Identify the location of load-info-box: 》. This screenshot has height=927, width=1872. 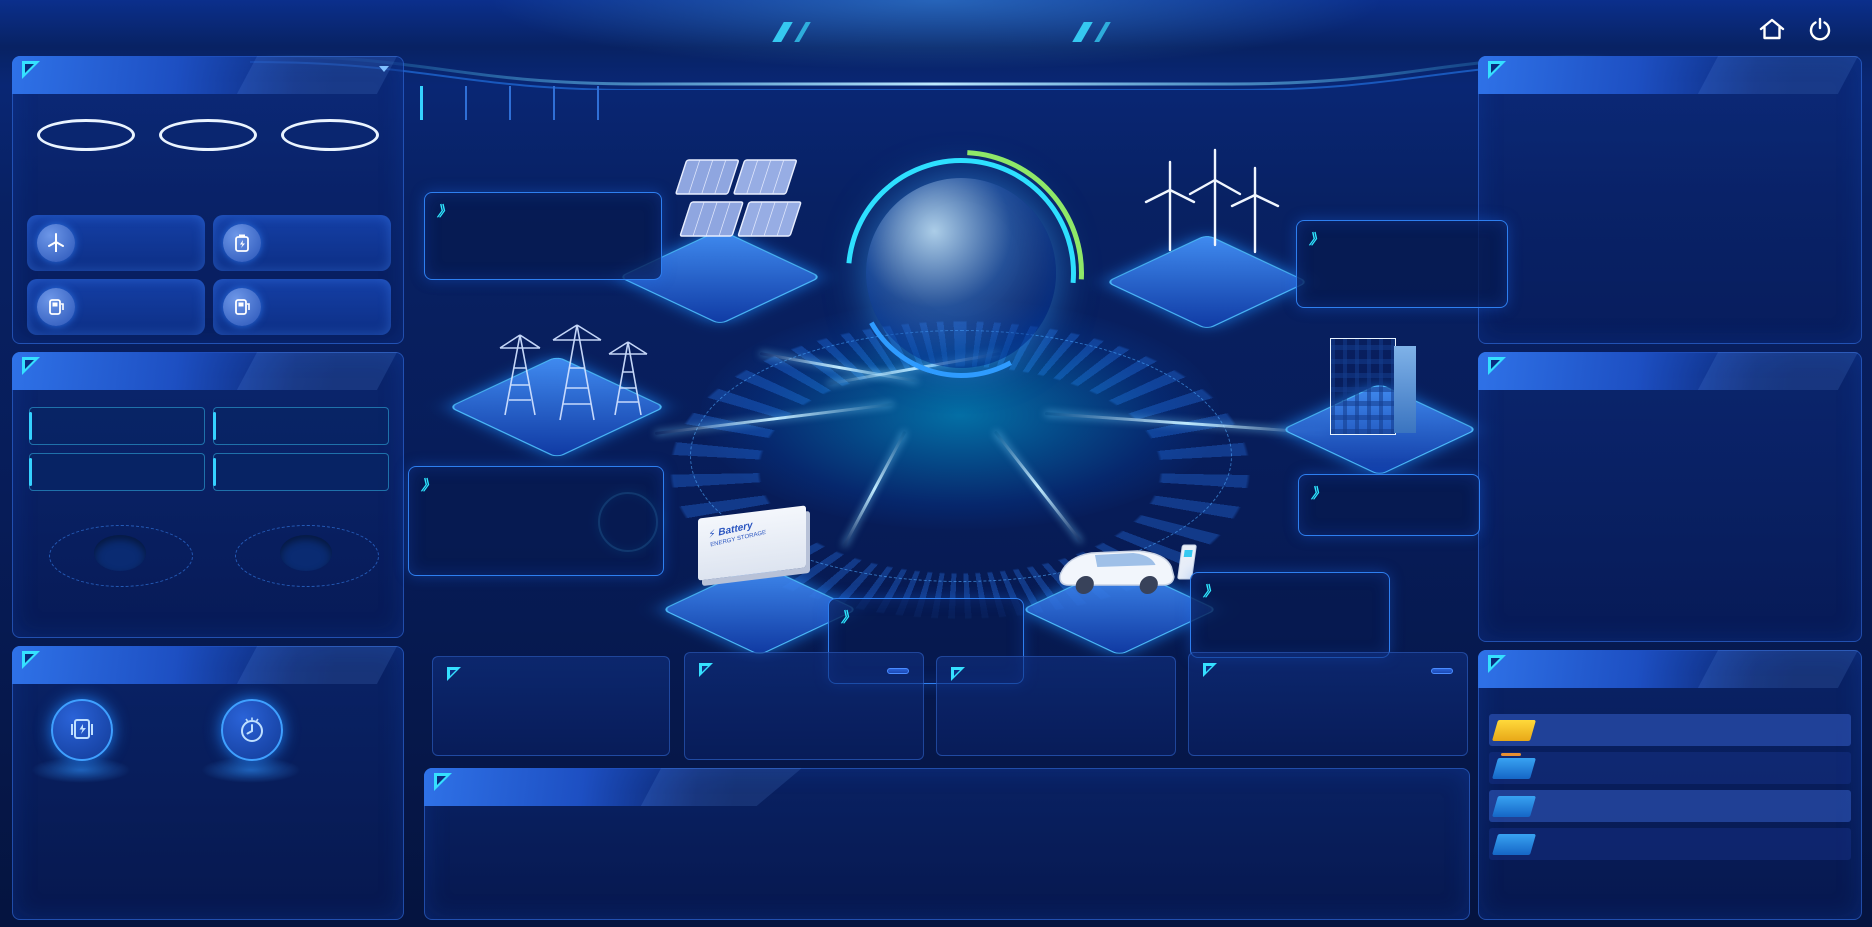
(1389, 505).